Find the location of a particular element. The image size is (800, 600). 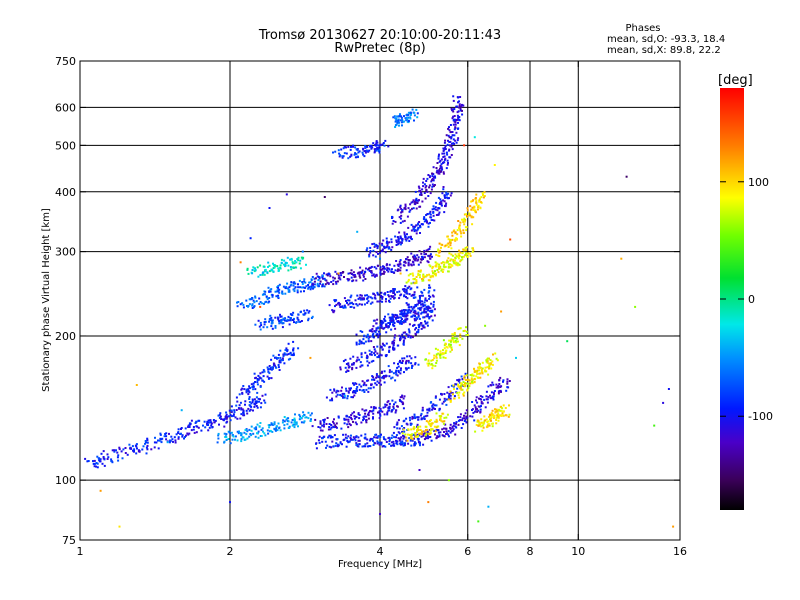

y-axis-label: Stationary phase Virtual Height [km] is located at coordinates (46, 300).